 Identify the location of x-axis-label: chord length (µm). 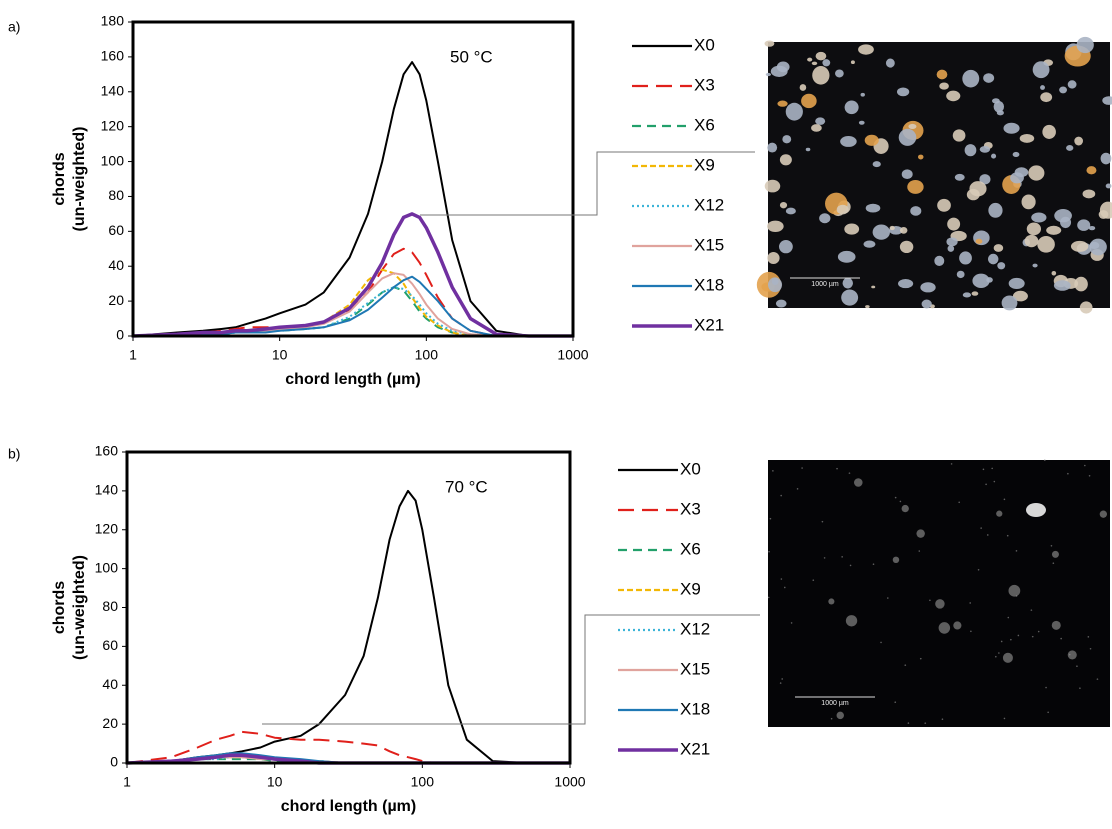
(352, 379).